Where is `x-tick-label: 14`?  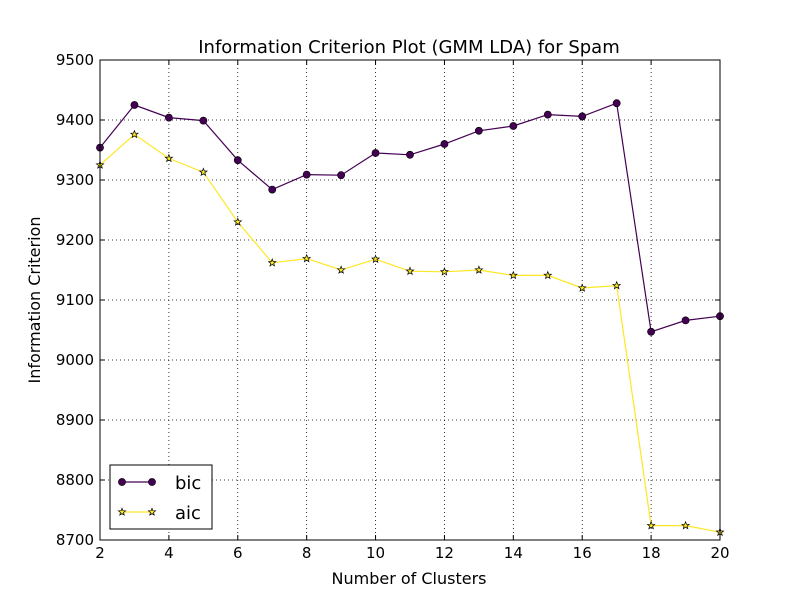 x-tick-label: 14 is located at coordinates (513, 553).